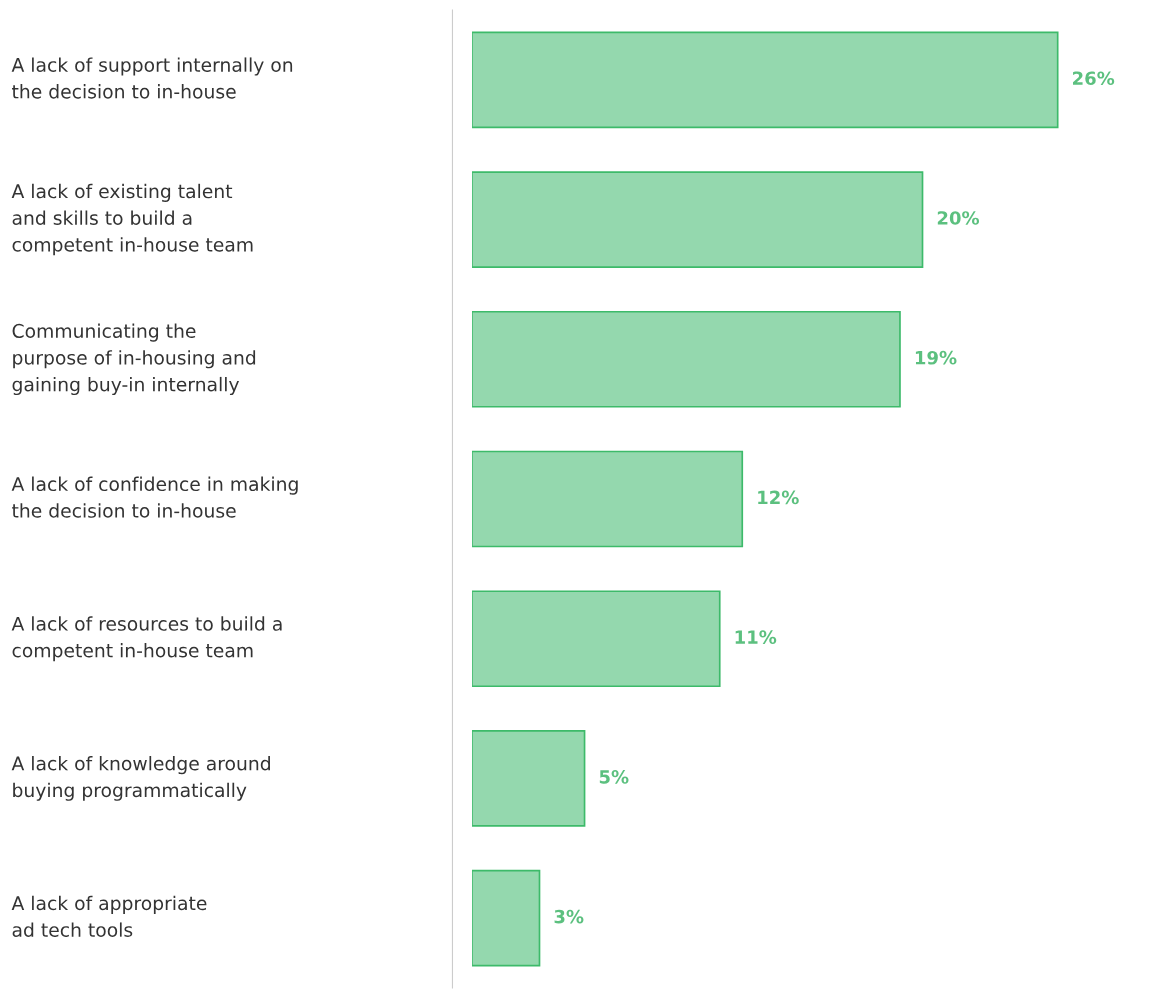  What do you see at coordinates (614, 777) in the screenshot?
I see `data-label: 5%` at bounding box center [614, 777].